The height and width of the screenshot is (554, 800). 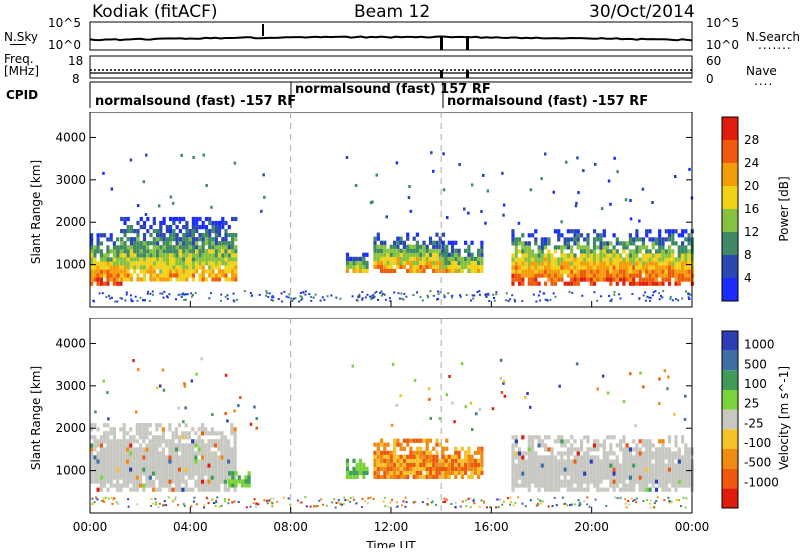 I want to click on velocity-colorbar-swatch, so click(x=730, y=341).